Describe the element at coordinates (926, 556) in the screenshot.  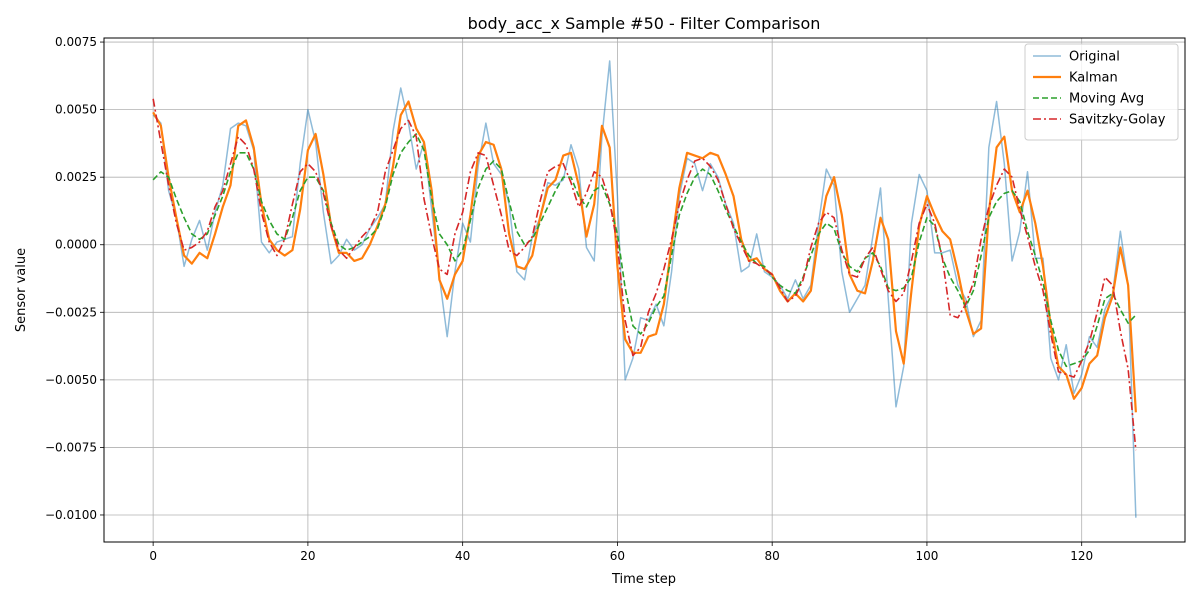
I see `x-tick-label: 100` at that location.